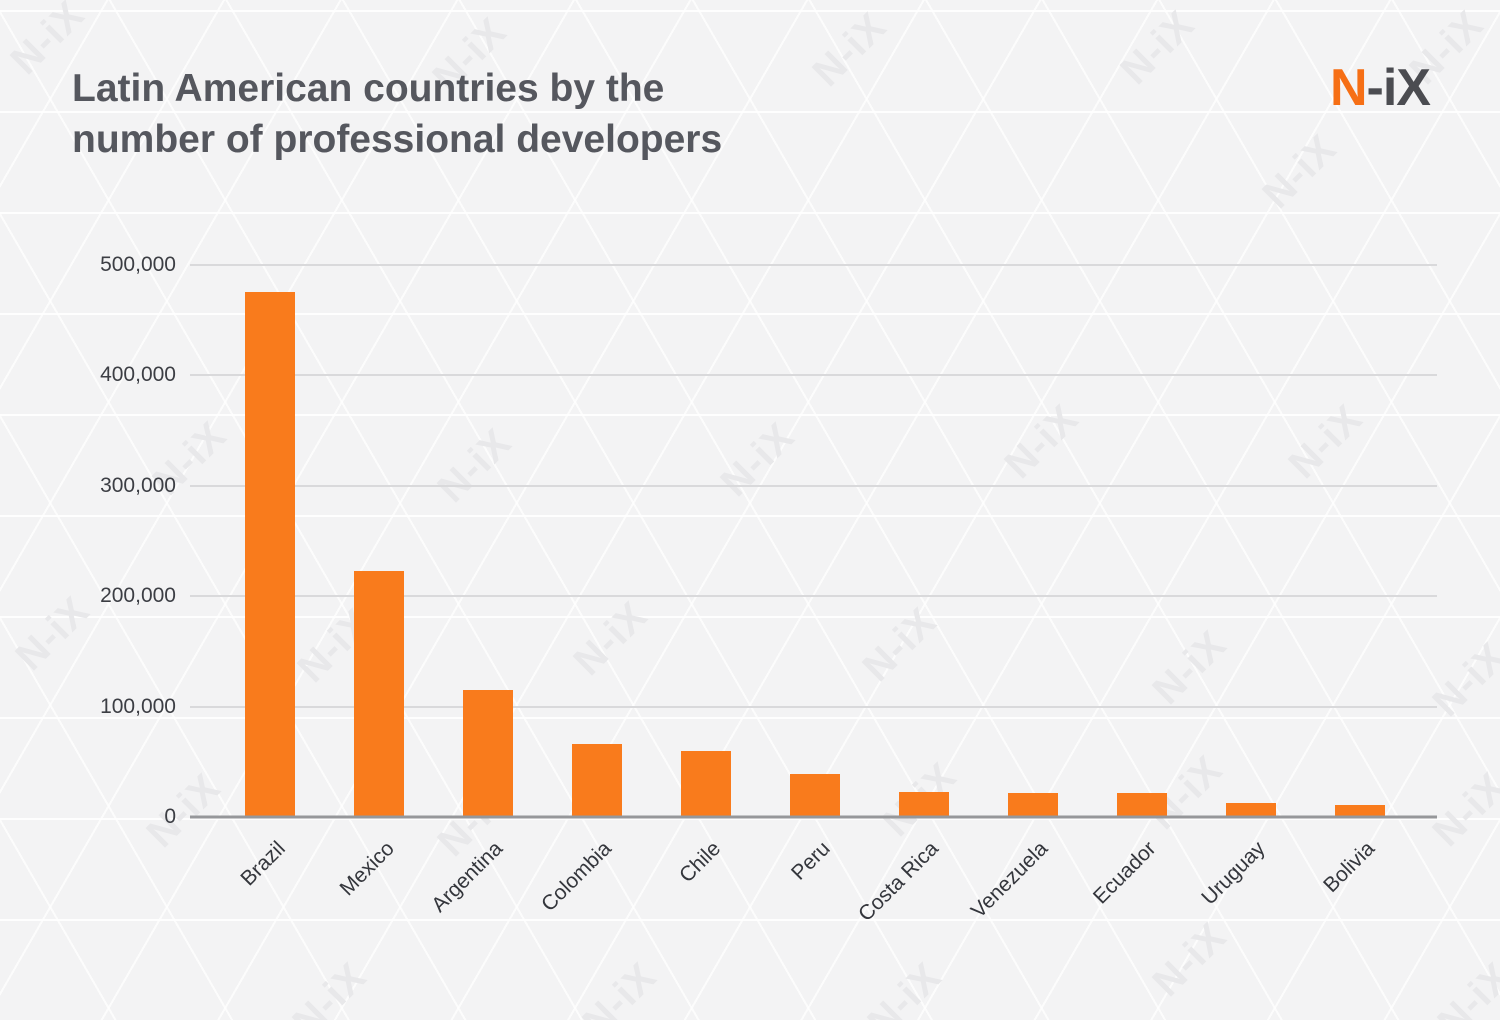 The width and height of the screenshot is (1500, 1020). Describe the element at coordinates (1032, 541) in the screenshot. I see `bar-slot-venezuela` at that location.